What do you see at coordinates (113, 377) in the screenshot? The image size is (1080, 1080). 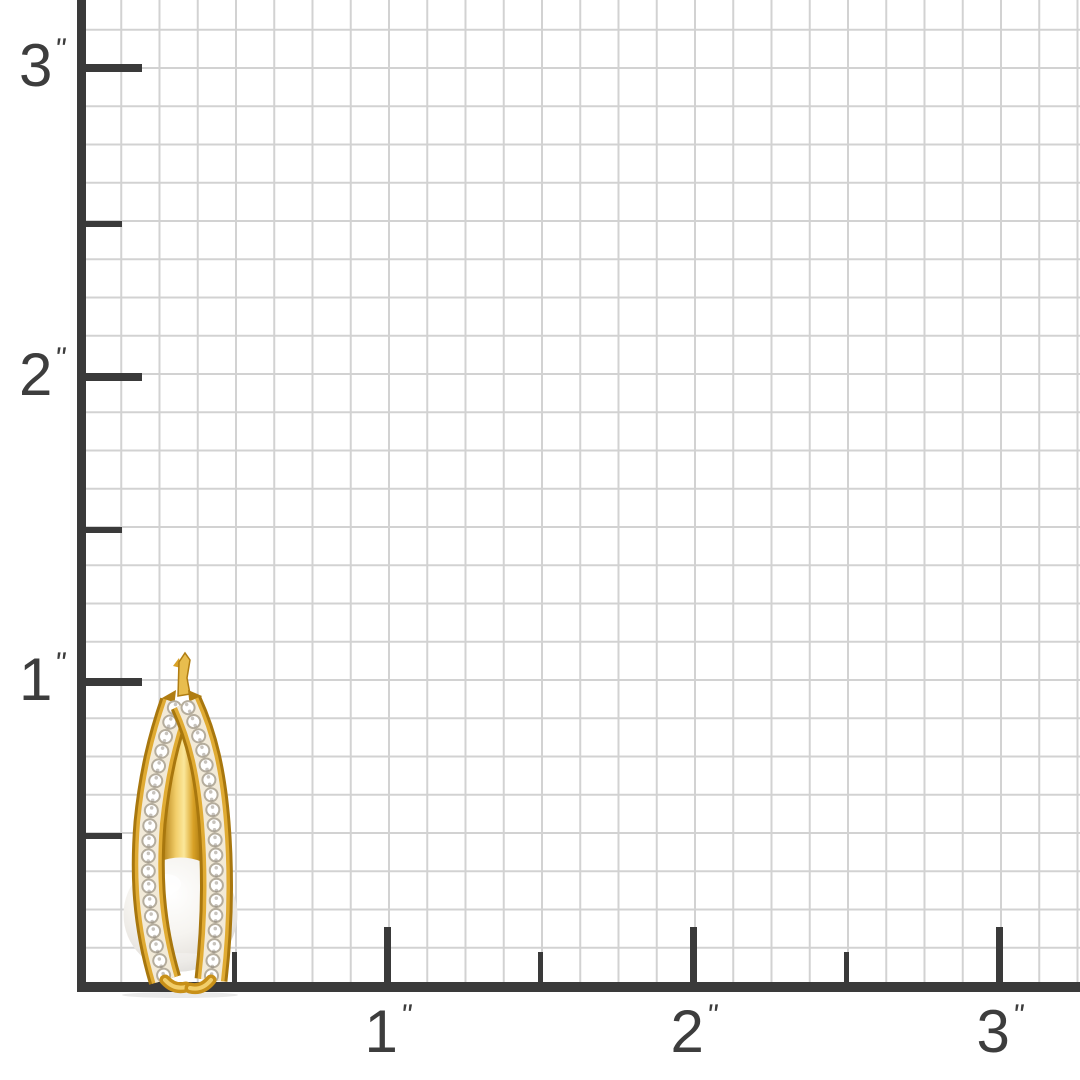 I see `y-axis-major-tick-2in` at bounding box center [113, 377].